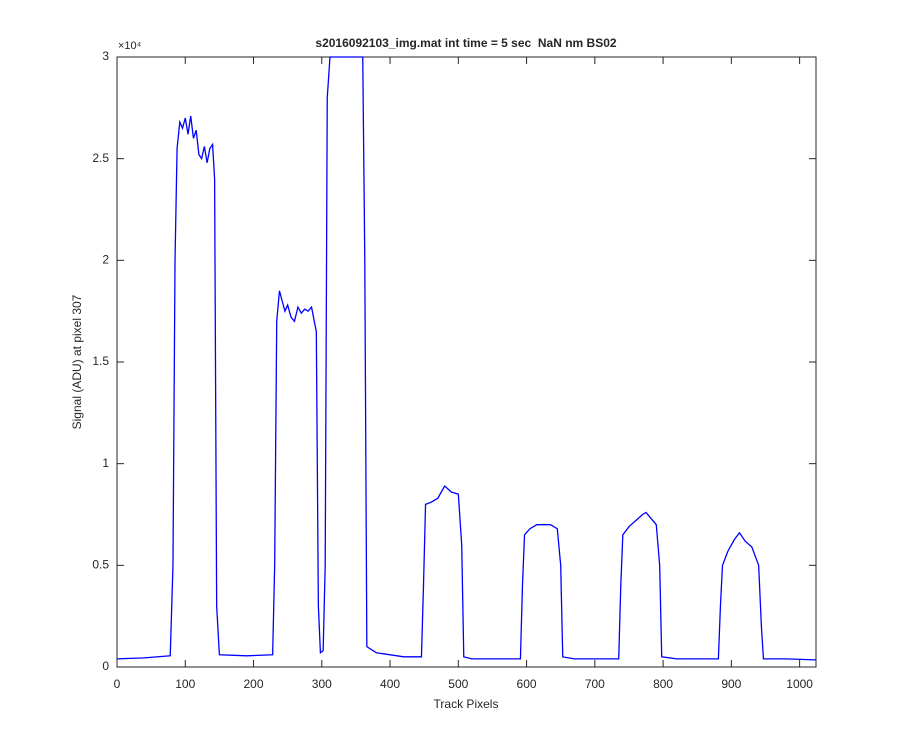 The image size is (900, 755). I want to click on y-axis-label: Signal (ADU) at pixel 307, so click(77, 361).